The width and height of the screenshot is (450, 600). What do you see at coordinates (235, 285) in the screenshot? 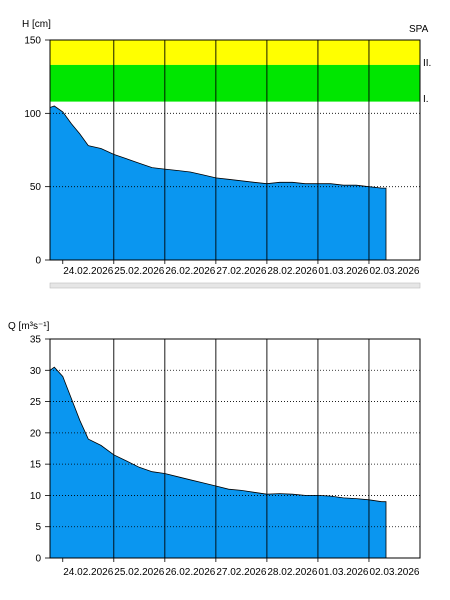
I see `horizontal-scrollbar` at bounding box center [235, 285].